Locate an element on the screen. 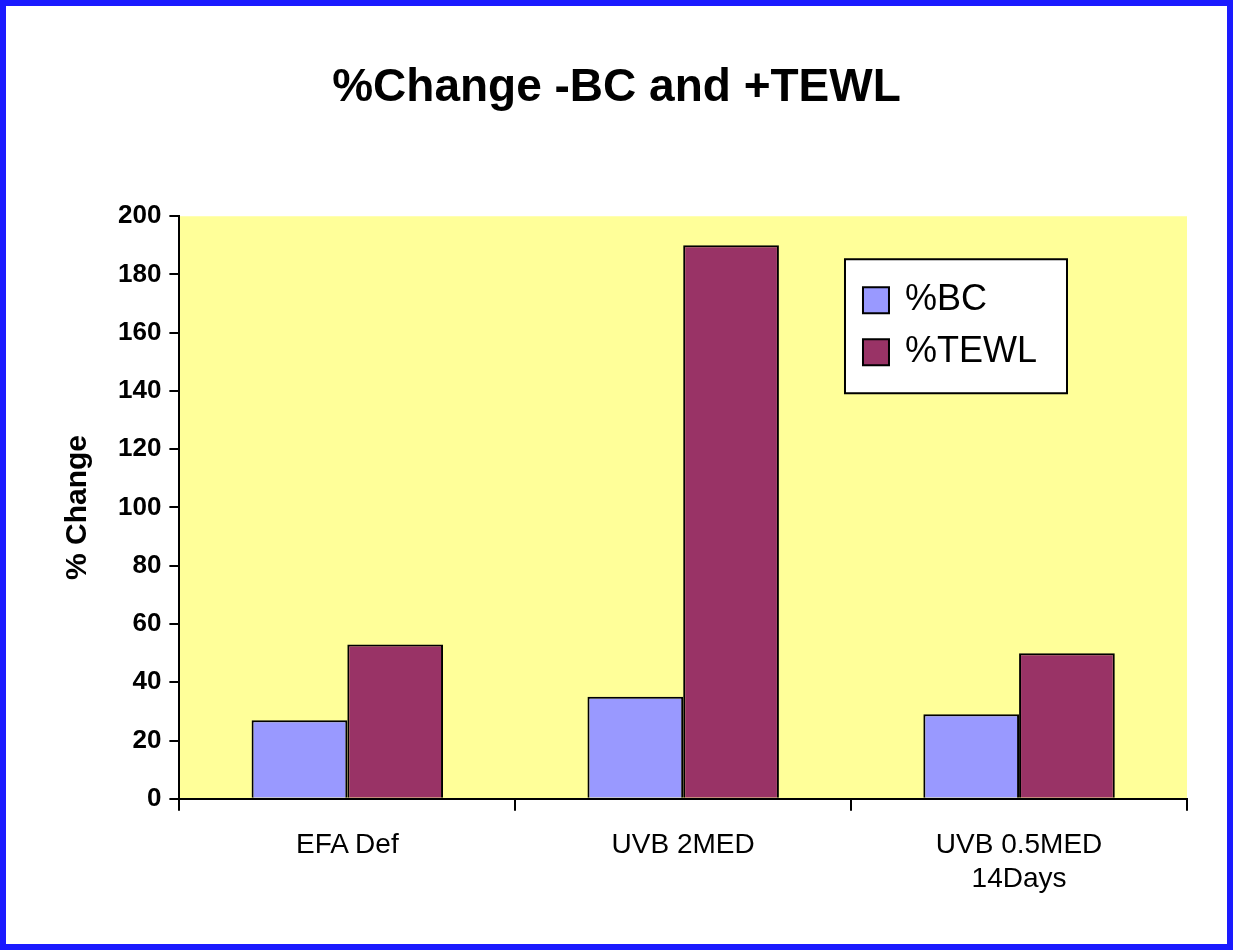 This screenshot has width=1233, height=950. chart-title: %Change -BC and +TEWL is located at coordinates (616, 85).